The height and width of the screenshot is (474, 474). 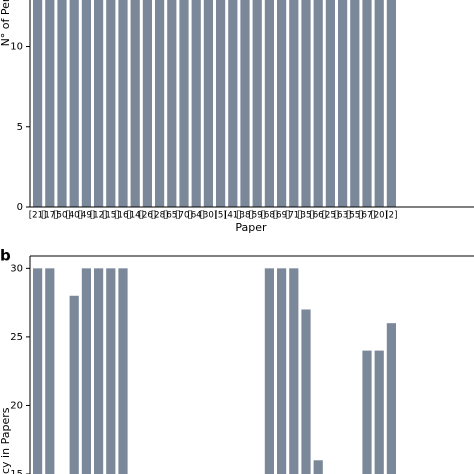 I want to click on x-tick-label: [59], so click(x=257, y=216).